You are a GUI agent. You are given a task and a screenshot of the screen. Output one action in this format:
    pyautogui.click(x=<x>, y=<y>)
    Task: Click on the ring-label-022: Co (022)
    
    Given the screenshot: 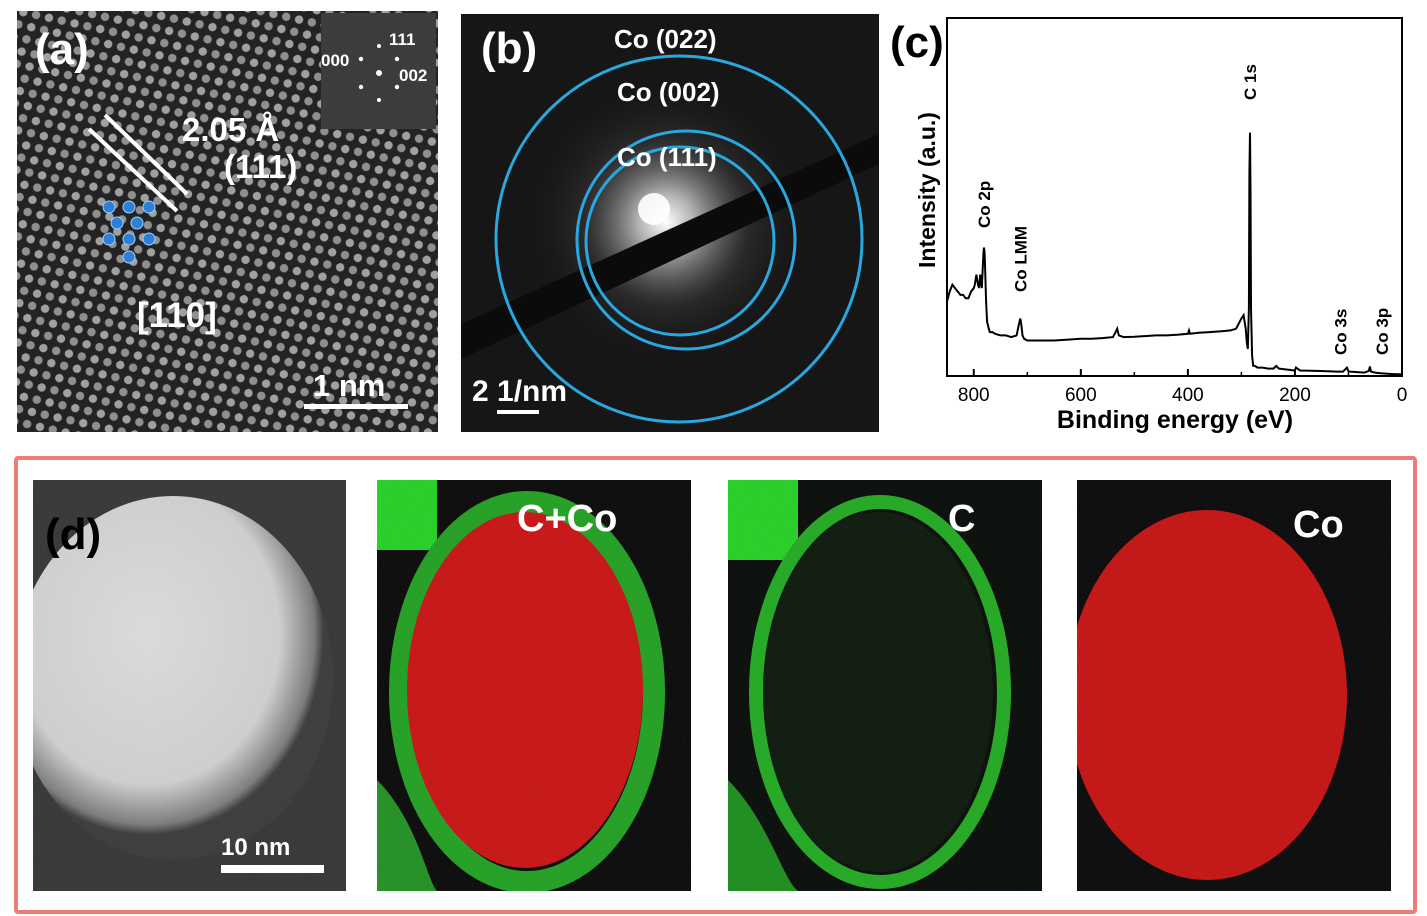 What is the action you would take?
    pyautogui.click(x=665, y=39)
    